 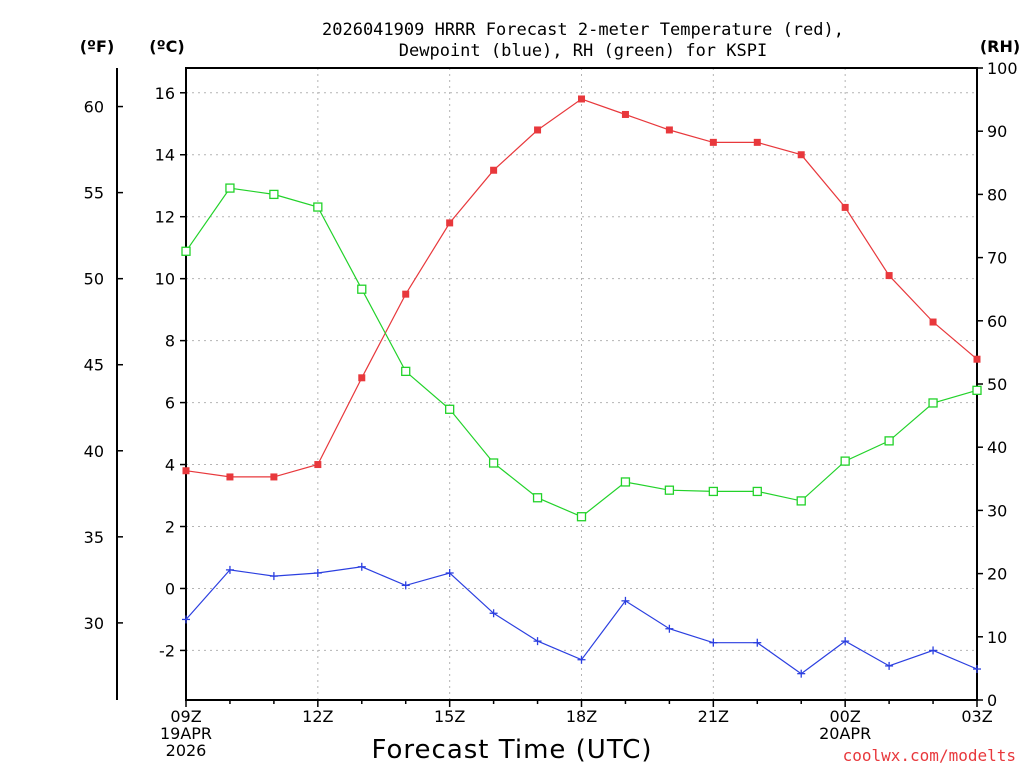 What do you see at coordinates (929, 755) in the screenshot?
I see `credit-text: coolwx.com/modelts` at bounding box center [929, 755].